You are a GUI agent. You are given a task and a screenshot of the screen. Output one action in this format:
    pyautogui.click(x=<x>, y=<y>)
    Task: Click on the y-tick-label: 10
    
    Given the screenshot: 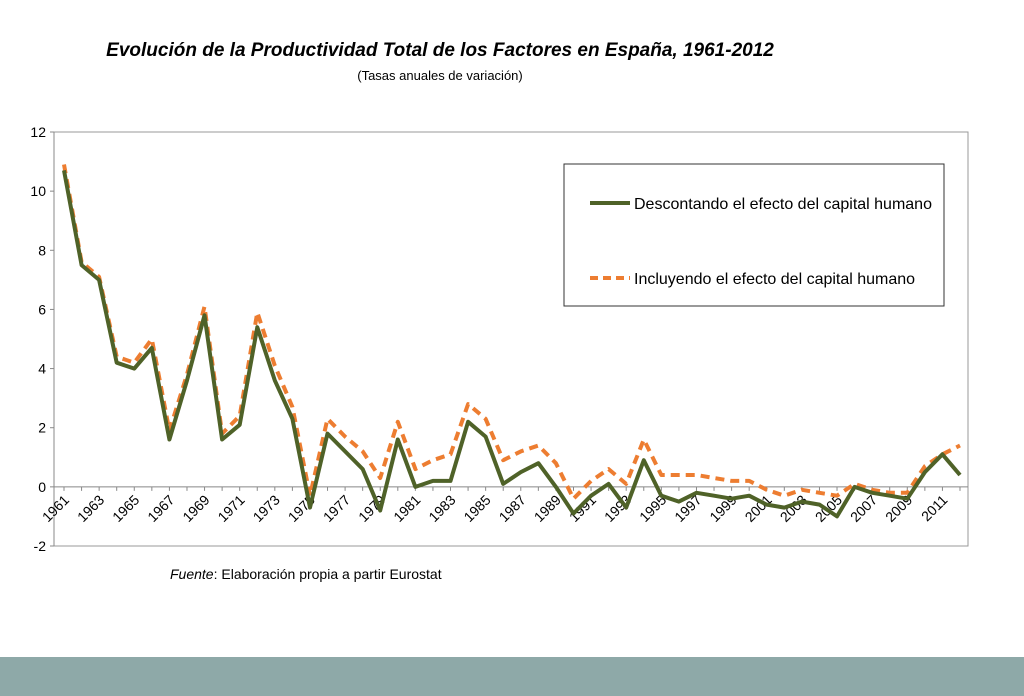 What is the action you would take?
    pyautogui.click(x=38, y=191)
    